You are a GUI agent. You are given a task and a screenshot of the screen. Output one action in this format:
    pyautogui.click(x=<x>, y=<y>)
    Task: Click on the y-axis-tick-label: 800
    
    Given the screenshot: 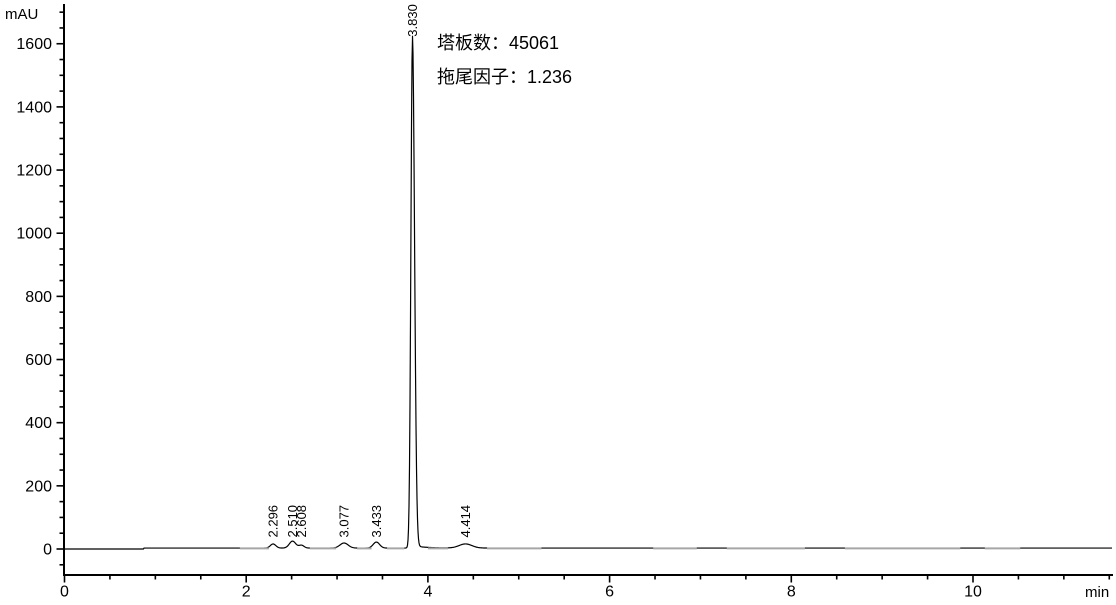 What is the action you would take?
    pyautogui.click(x=38, y=297)
    